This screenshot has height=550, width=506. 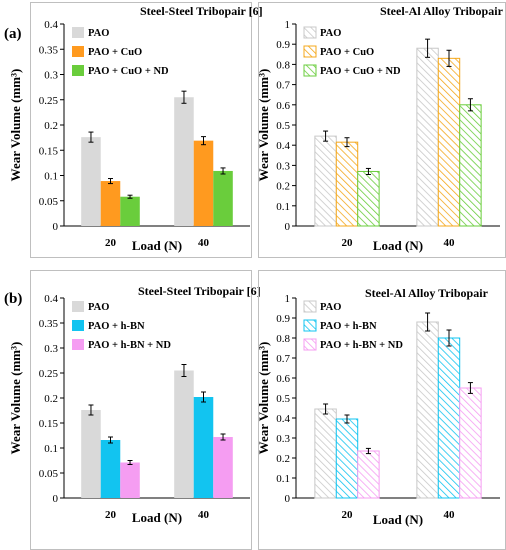 What do you see at coordinates (360, 71) in the screenshot?
I see `legend-label: PAO + CuO + ND` at bounding box center [360, 71].